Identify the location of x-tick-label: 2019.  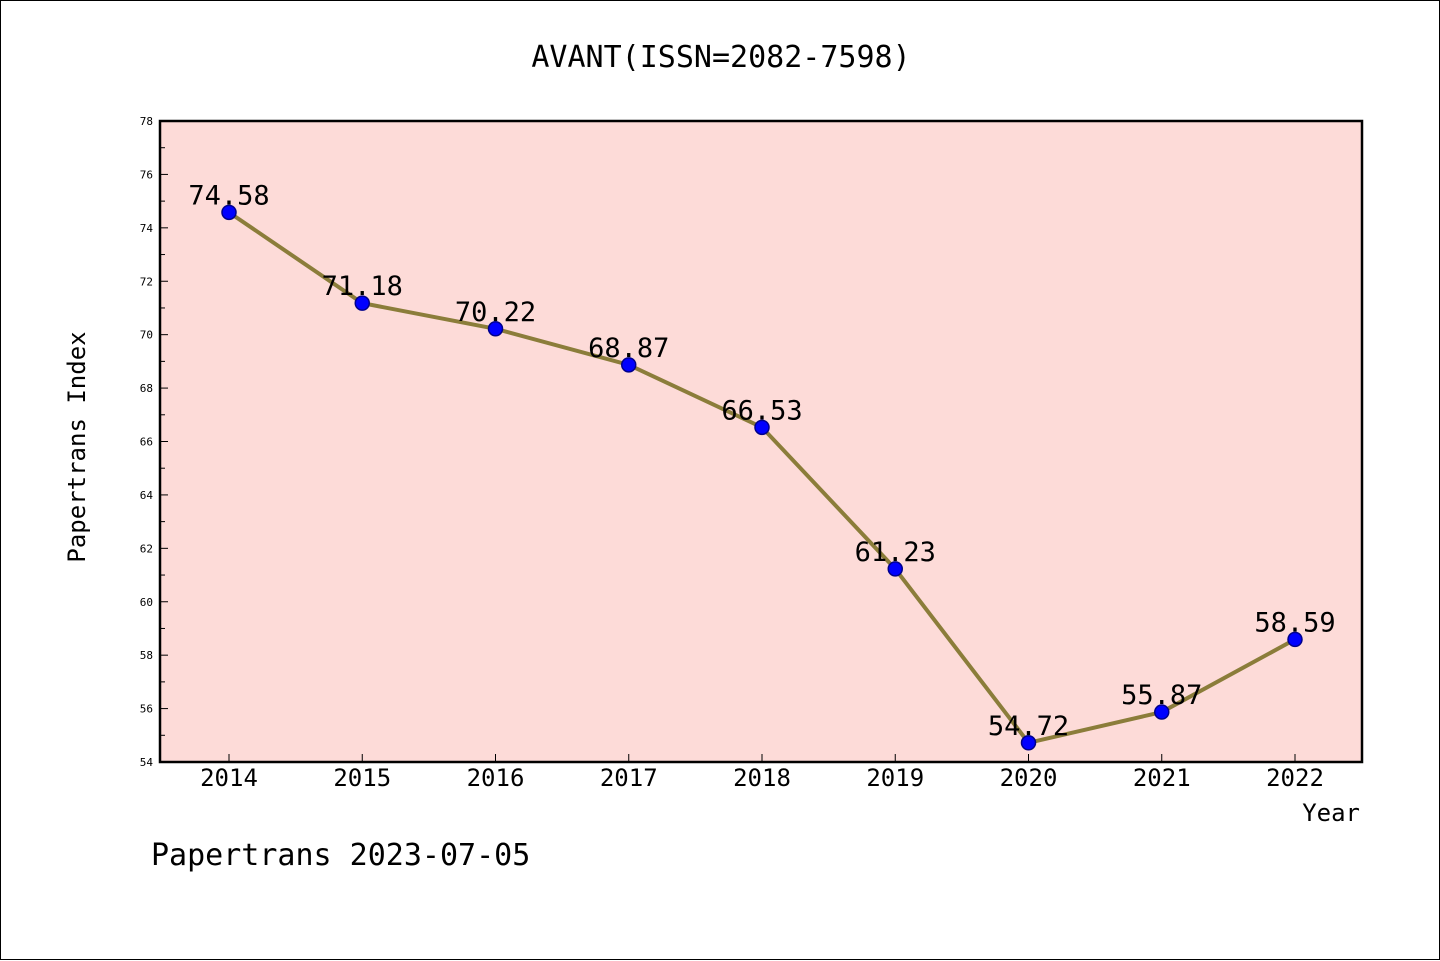
(895, 778).